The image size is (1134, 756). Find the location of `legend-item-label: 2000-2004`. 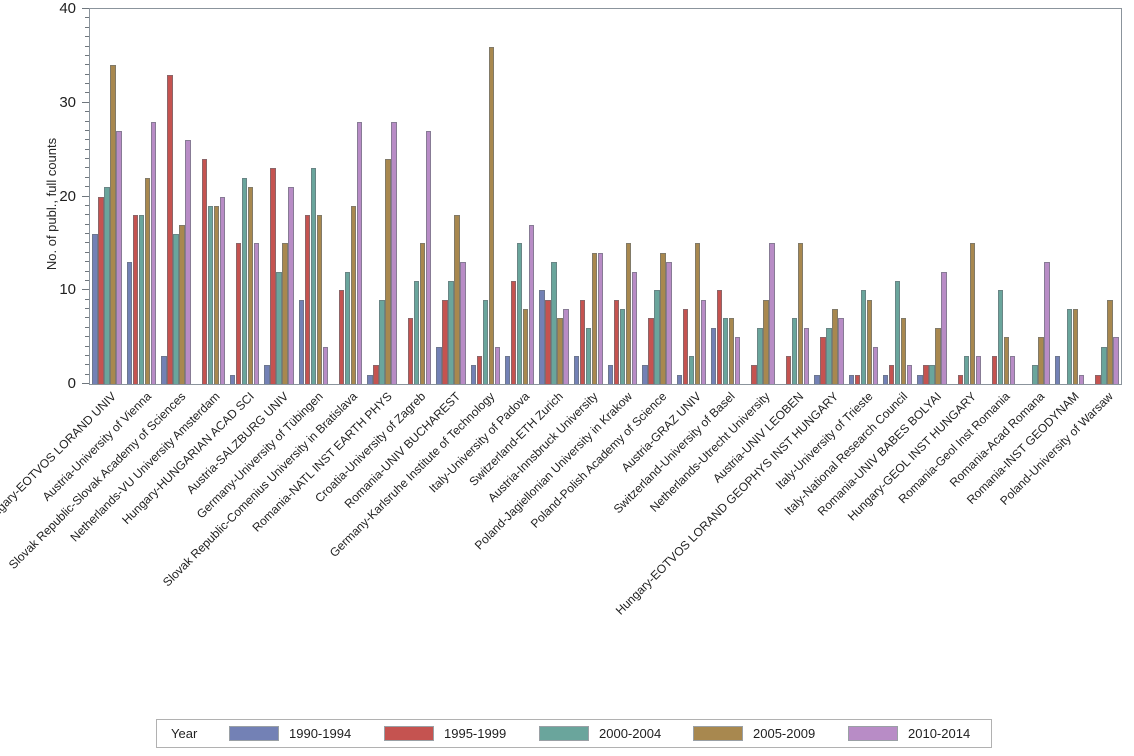

legend-item-label: 2000-2004 is located at coordinates (630, 733).